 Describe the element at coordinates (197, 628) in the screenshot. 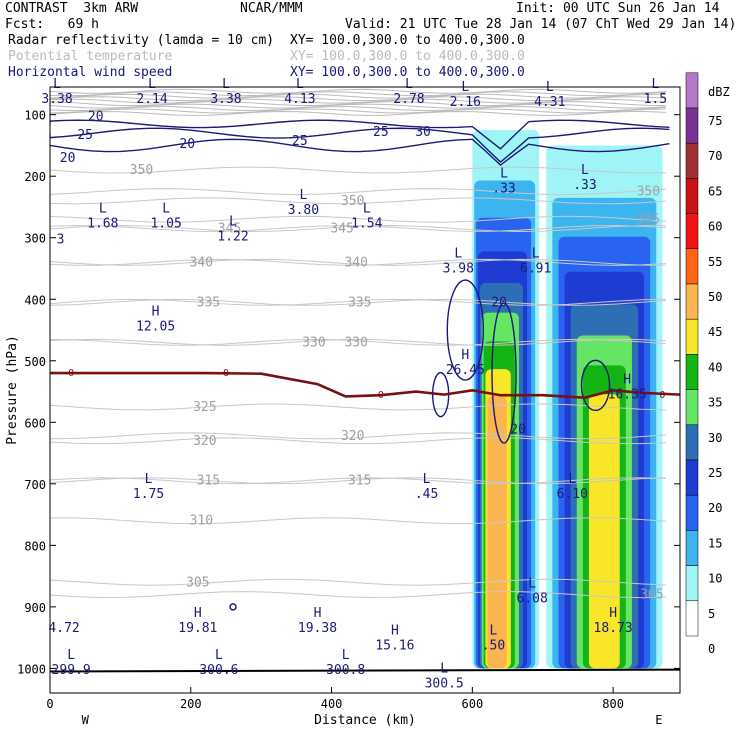

I see `extremum-value-26: 19.81` at that location.